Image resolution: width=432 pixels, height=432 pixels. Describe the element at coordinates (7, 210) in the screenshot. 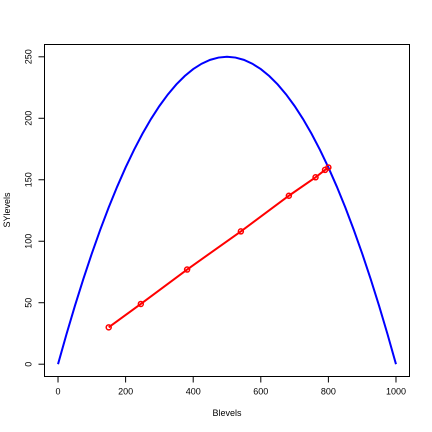

I see `y-axis-label: SYlevels` at that location.